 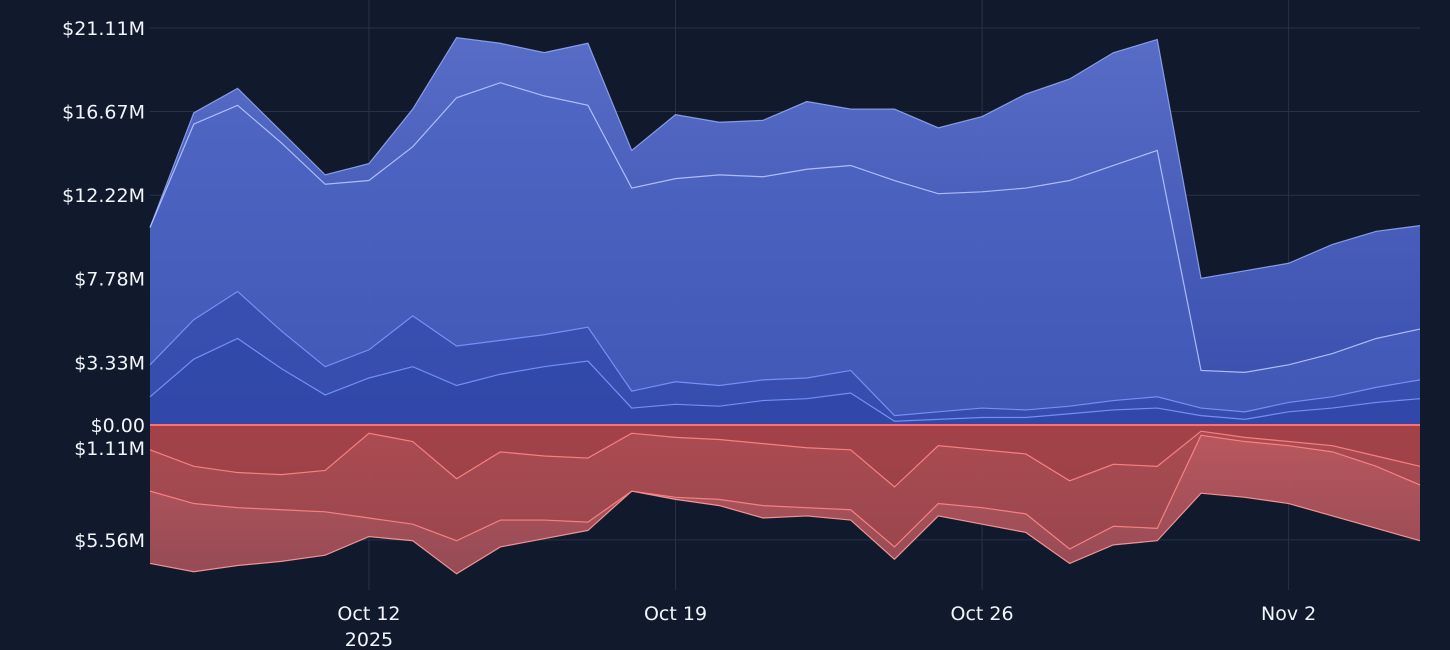 I want to click on x-tick-label-1: Oct 19, so click(x=675, y=614).